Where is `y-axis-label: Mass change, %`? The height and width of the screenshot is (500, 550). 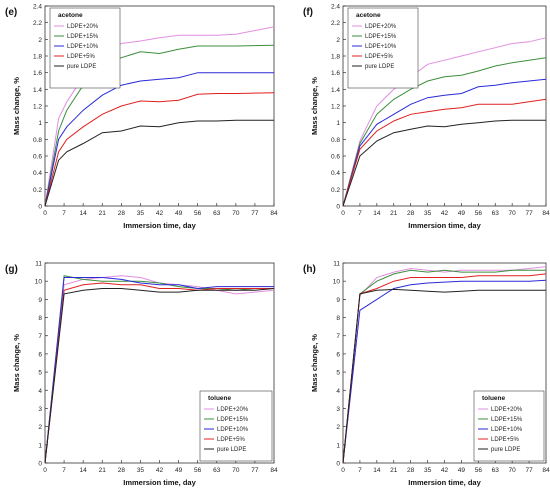
y-axis-label: Mass change, % is located at coordinates (16, 106).